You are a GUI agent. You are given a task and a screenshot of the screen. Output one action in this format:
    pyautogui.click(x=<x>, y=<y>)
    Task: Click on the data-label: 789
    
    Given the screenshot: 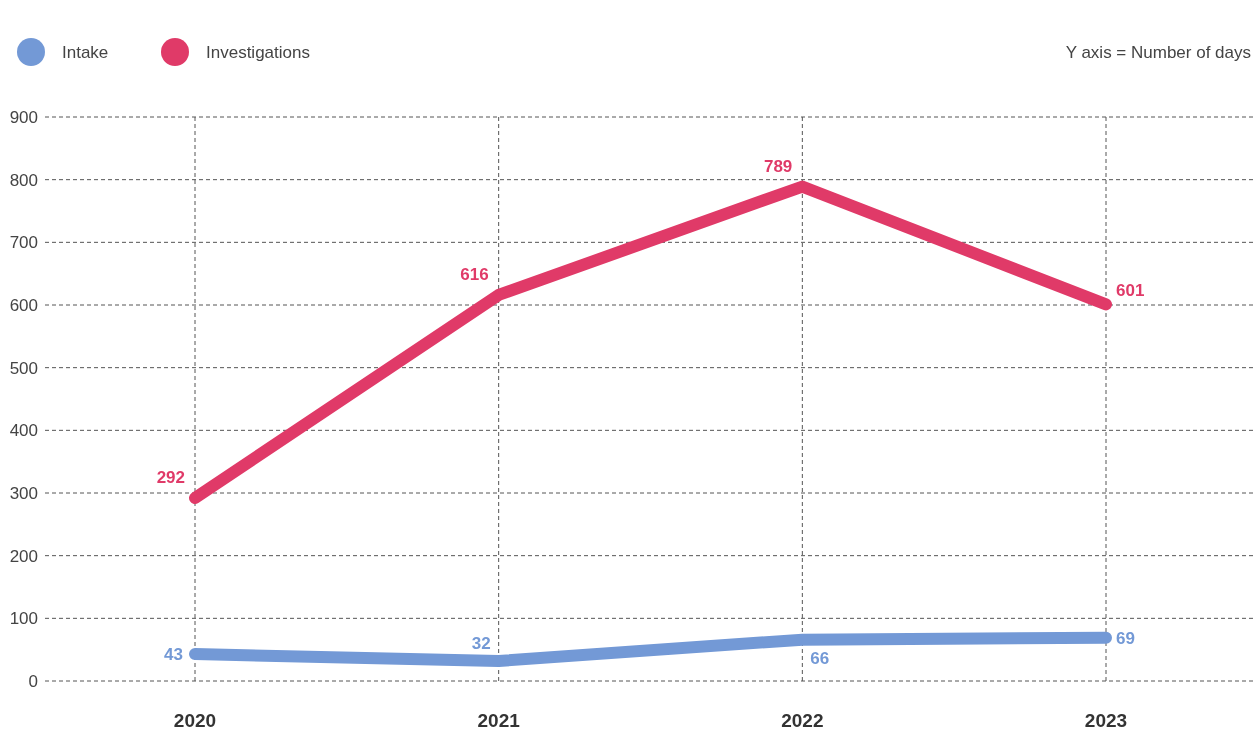 What is the action you would take?
    pyautogui.click(x=778, y=166)
    